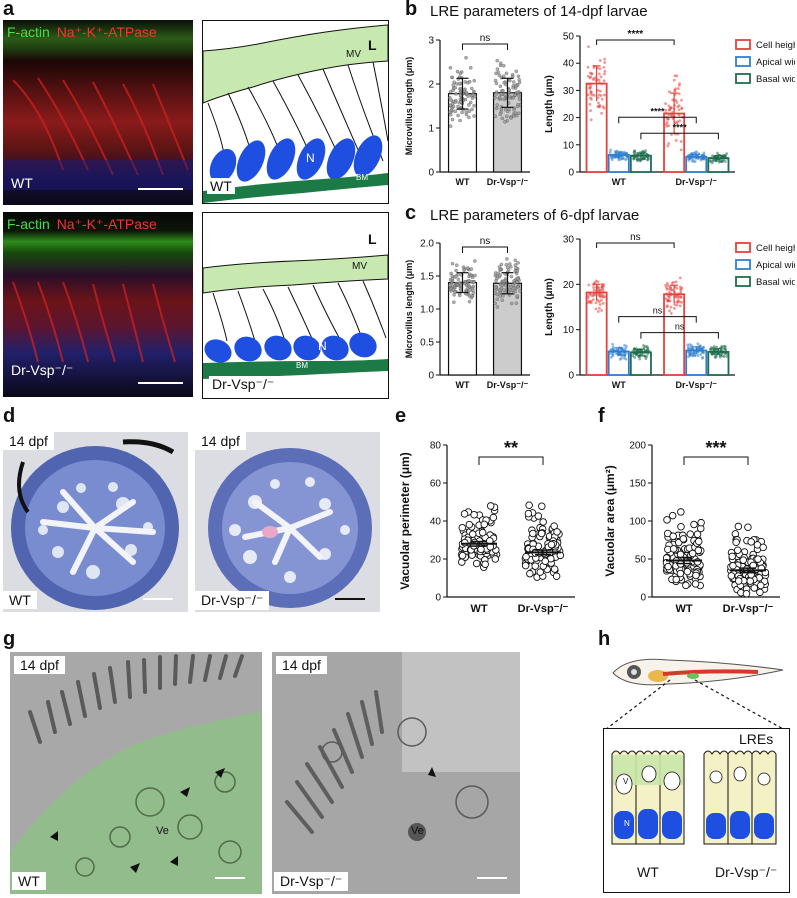  Describe the element at coordinates (311, 881) in the screenshot. I see `genotype-label: Dr-Vsp⁻/⁻` at that location.